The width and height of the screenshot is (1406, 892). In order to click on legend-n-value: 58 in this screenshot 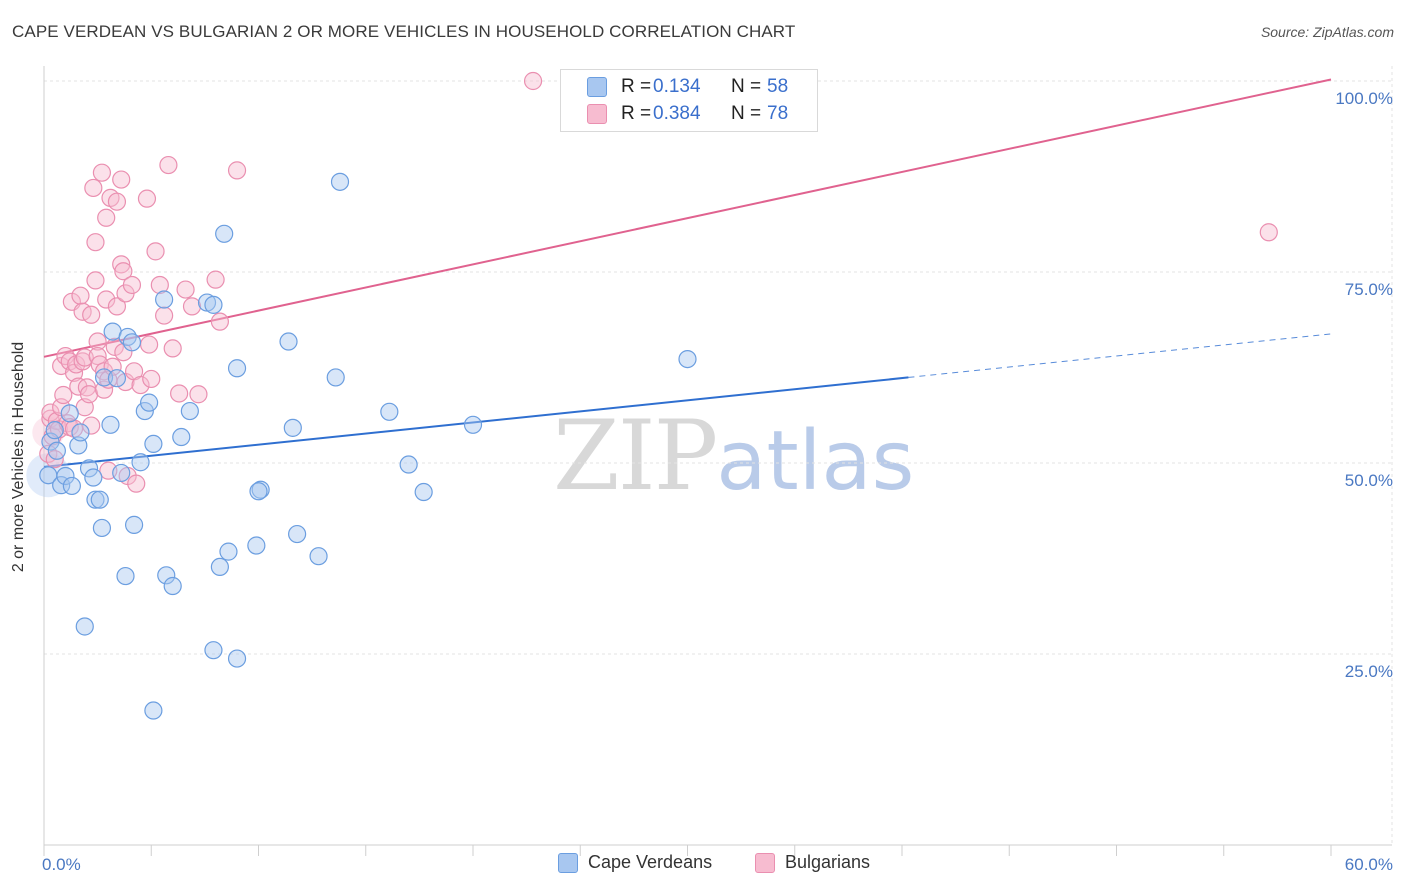, I will do `click(778, 86)`.